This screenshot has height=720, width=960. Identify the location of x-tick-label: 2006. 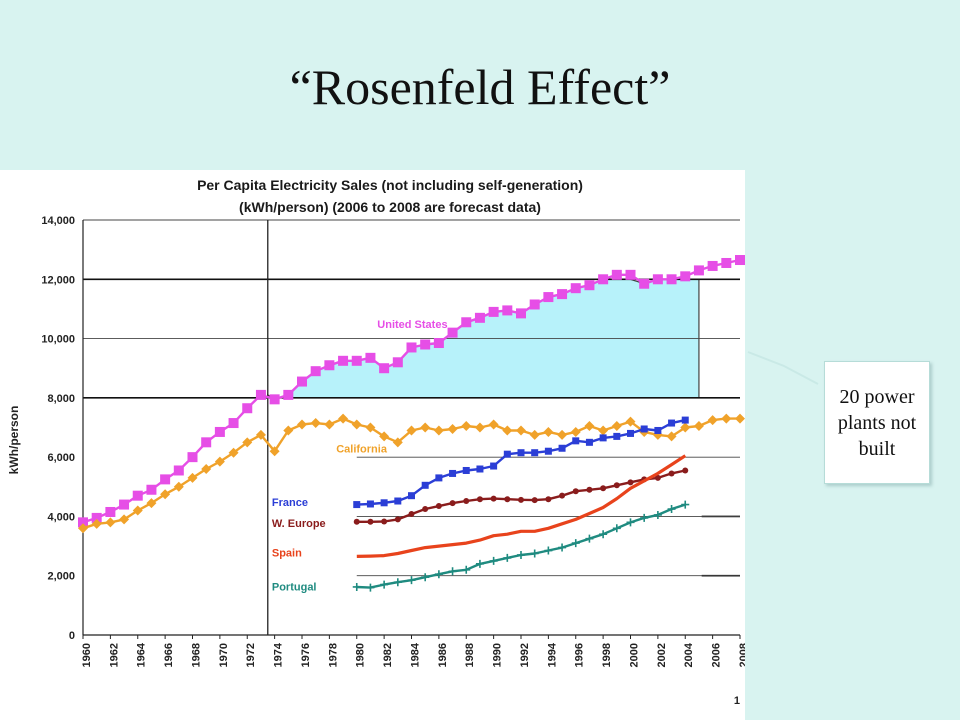
(717, 655).